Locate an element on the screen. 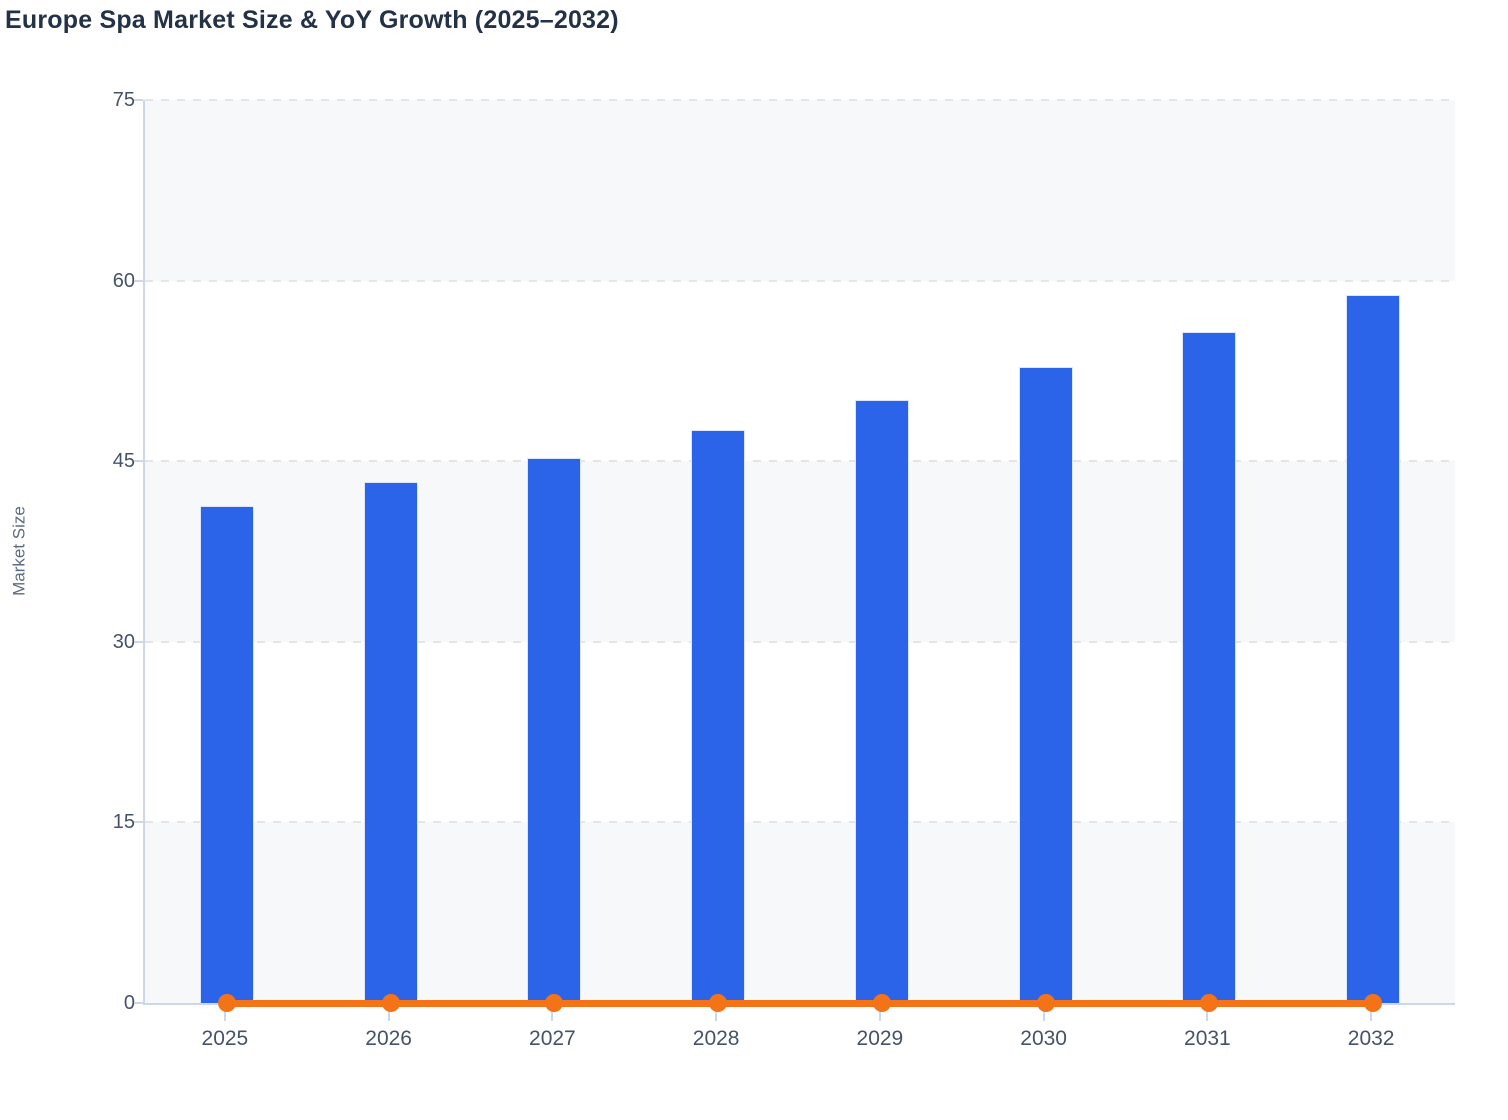 Image resolution: width=1508 pixels, height=1120 pixels. x-axis-label-2029: 2029 is located at coordinates (880, 1038).